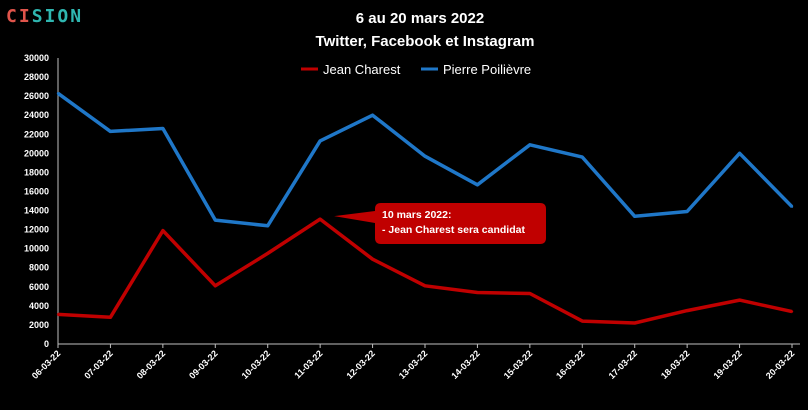  Describe the element at coordinates (203, 364) in the screenshot. I see `x-tick-label: 09-03-22` at that location.